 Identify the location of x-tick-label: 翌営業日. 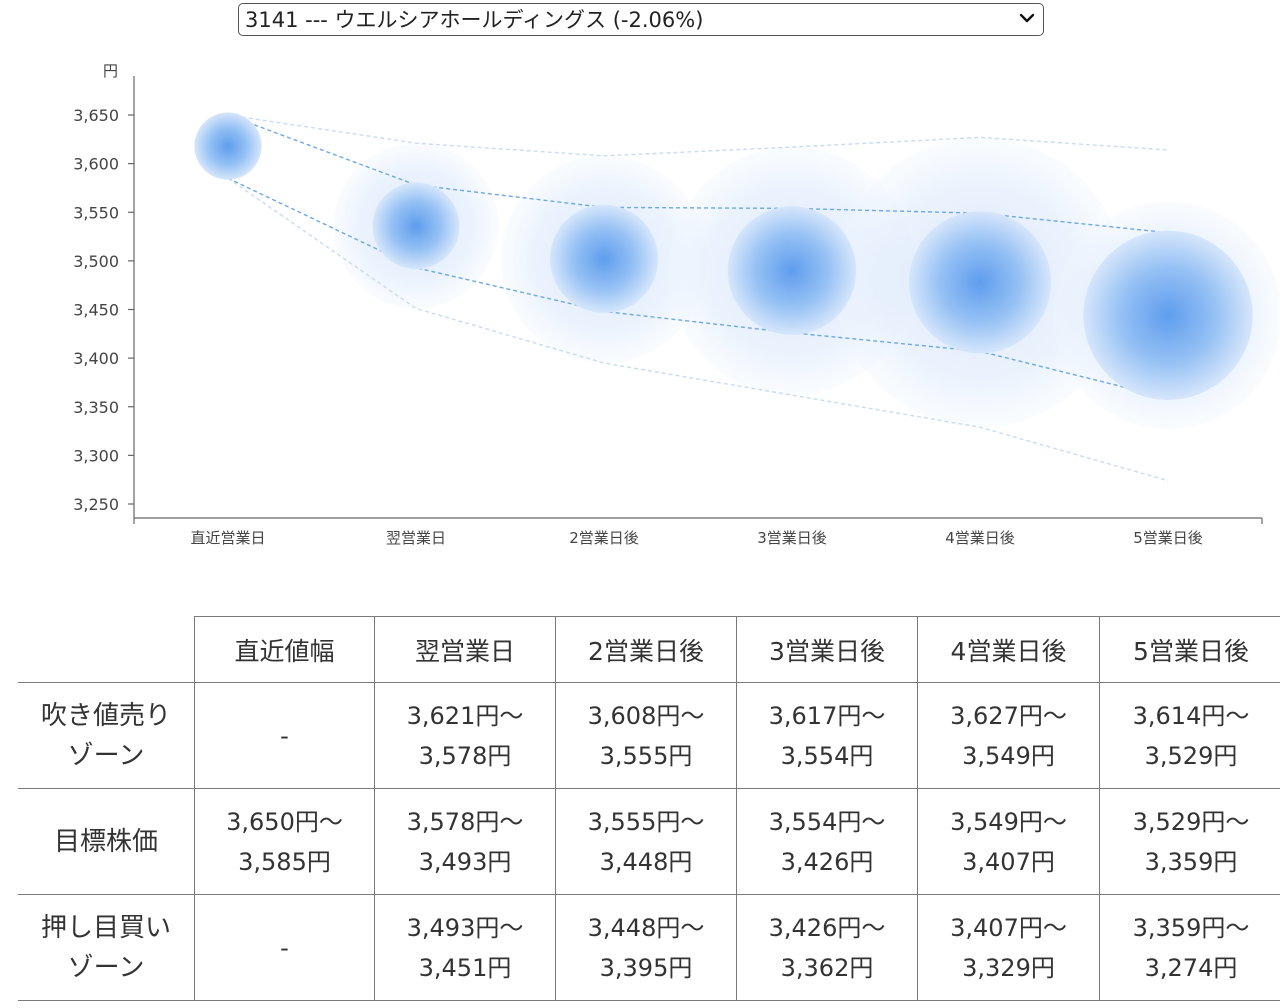
(416, 538).